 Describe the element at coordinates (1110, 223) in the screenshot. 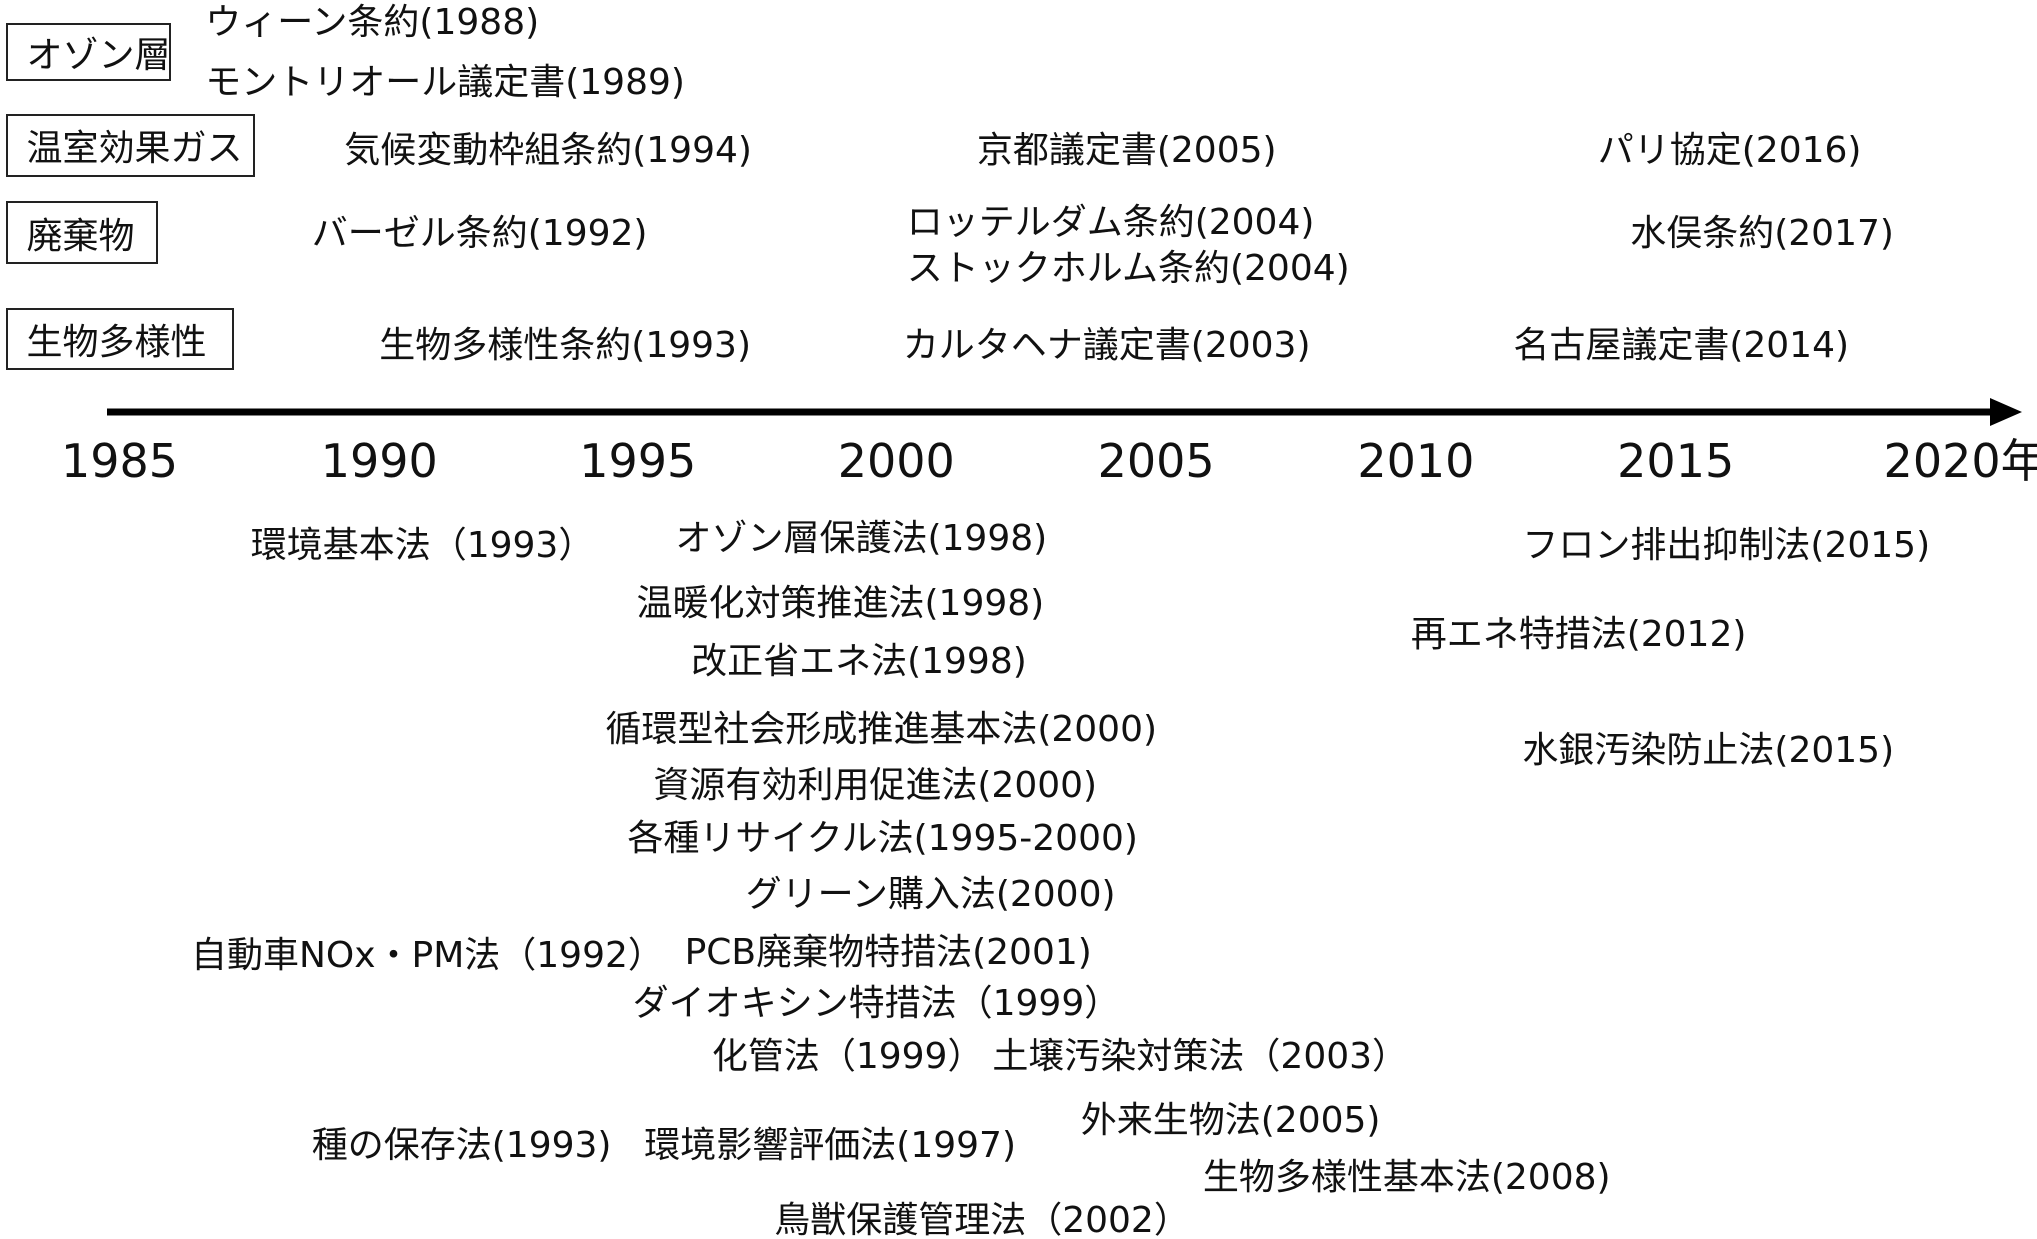

I see `treaty: ロッテルダム条約(2004)` at that location.